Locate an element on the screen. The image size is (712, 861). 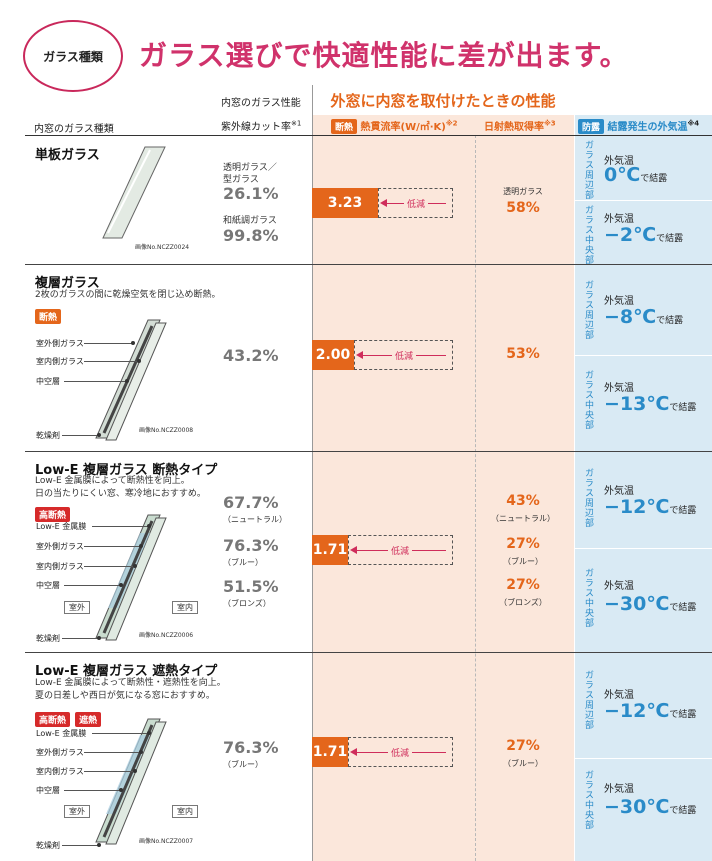
row3-chips: 高断熱 is located at coordinates (53, 512).